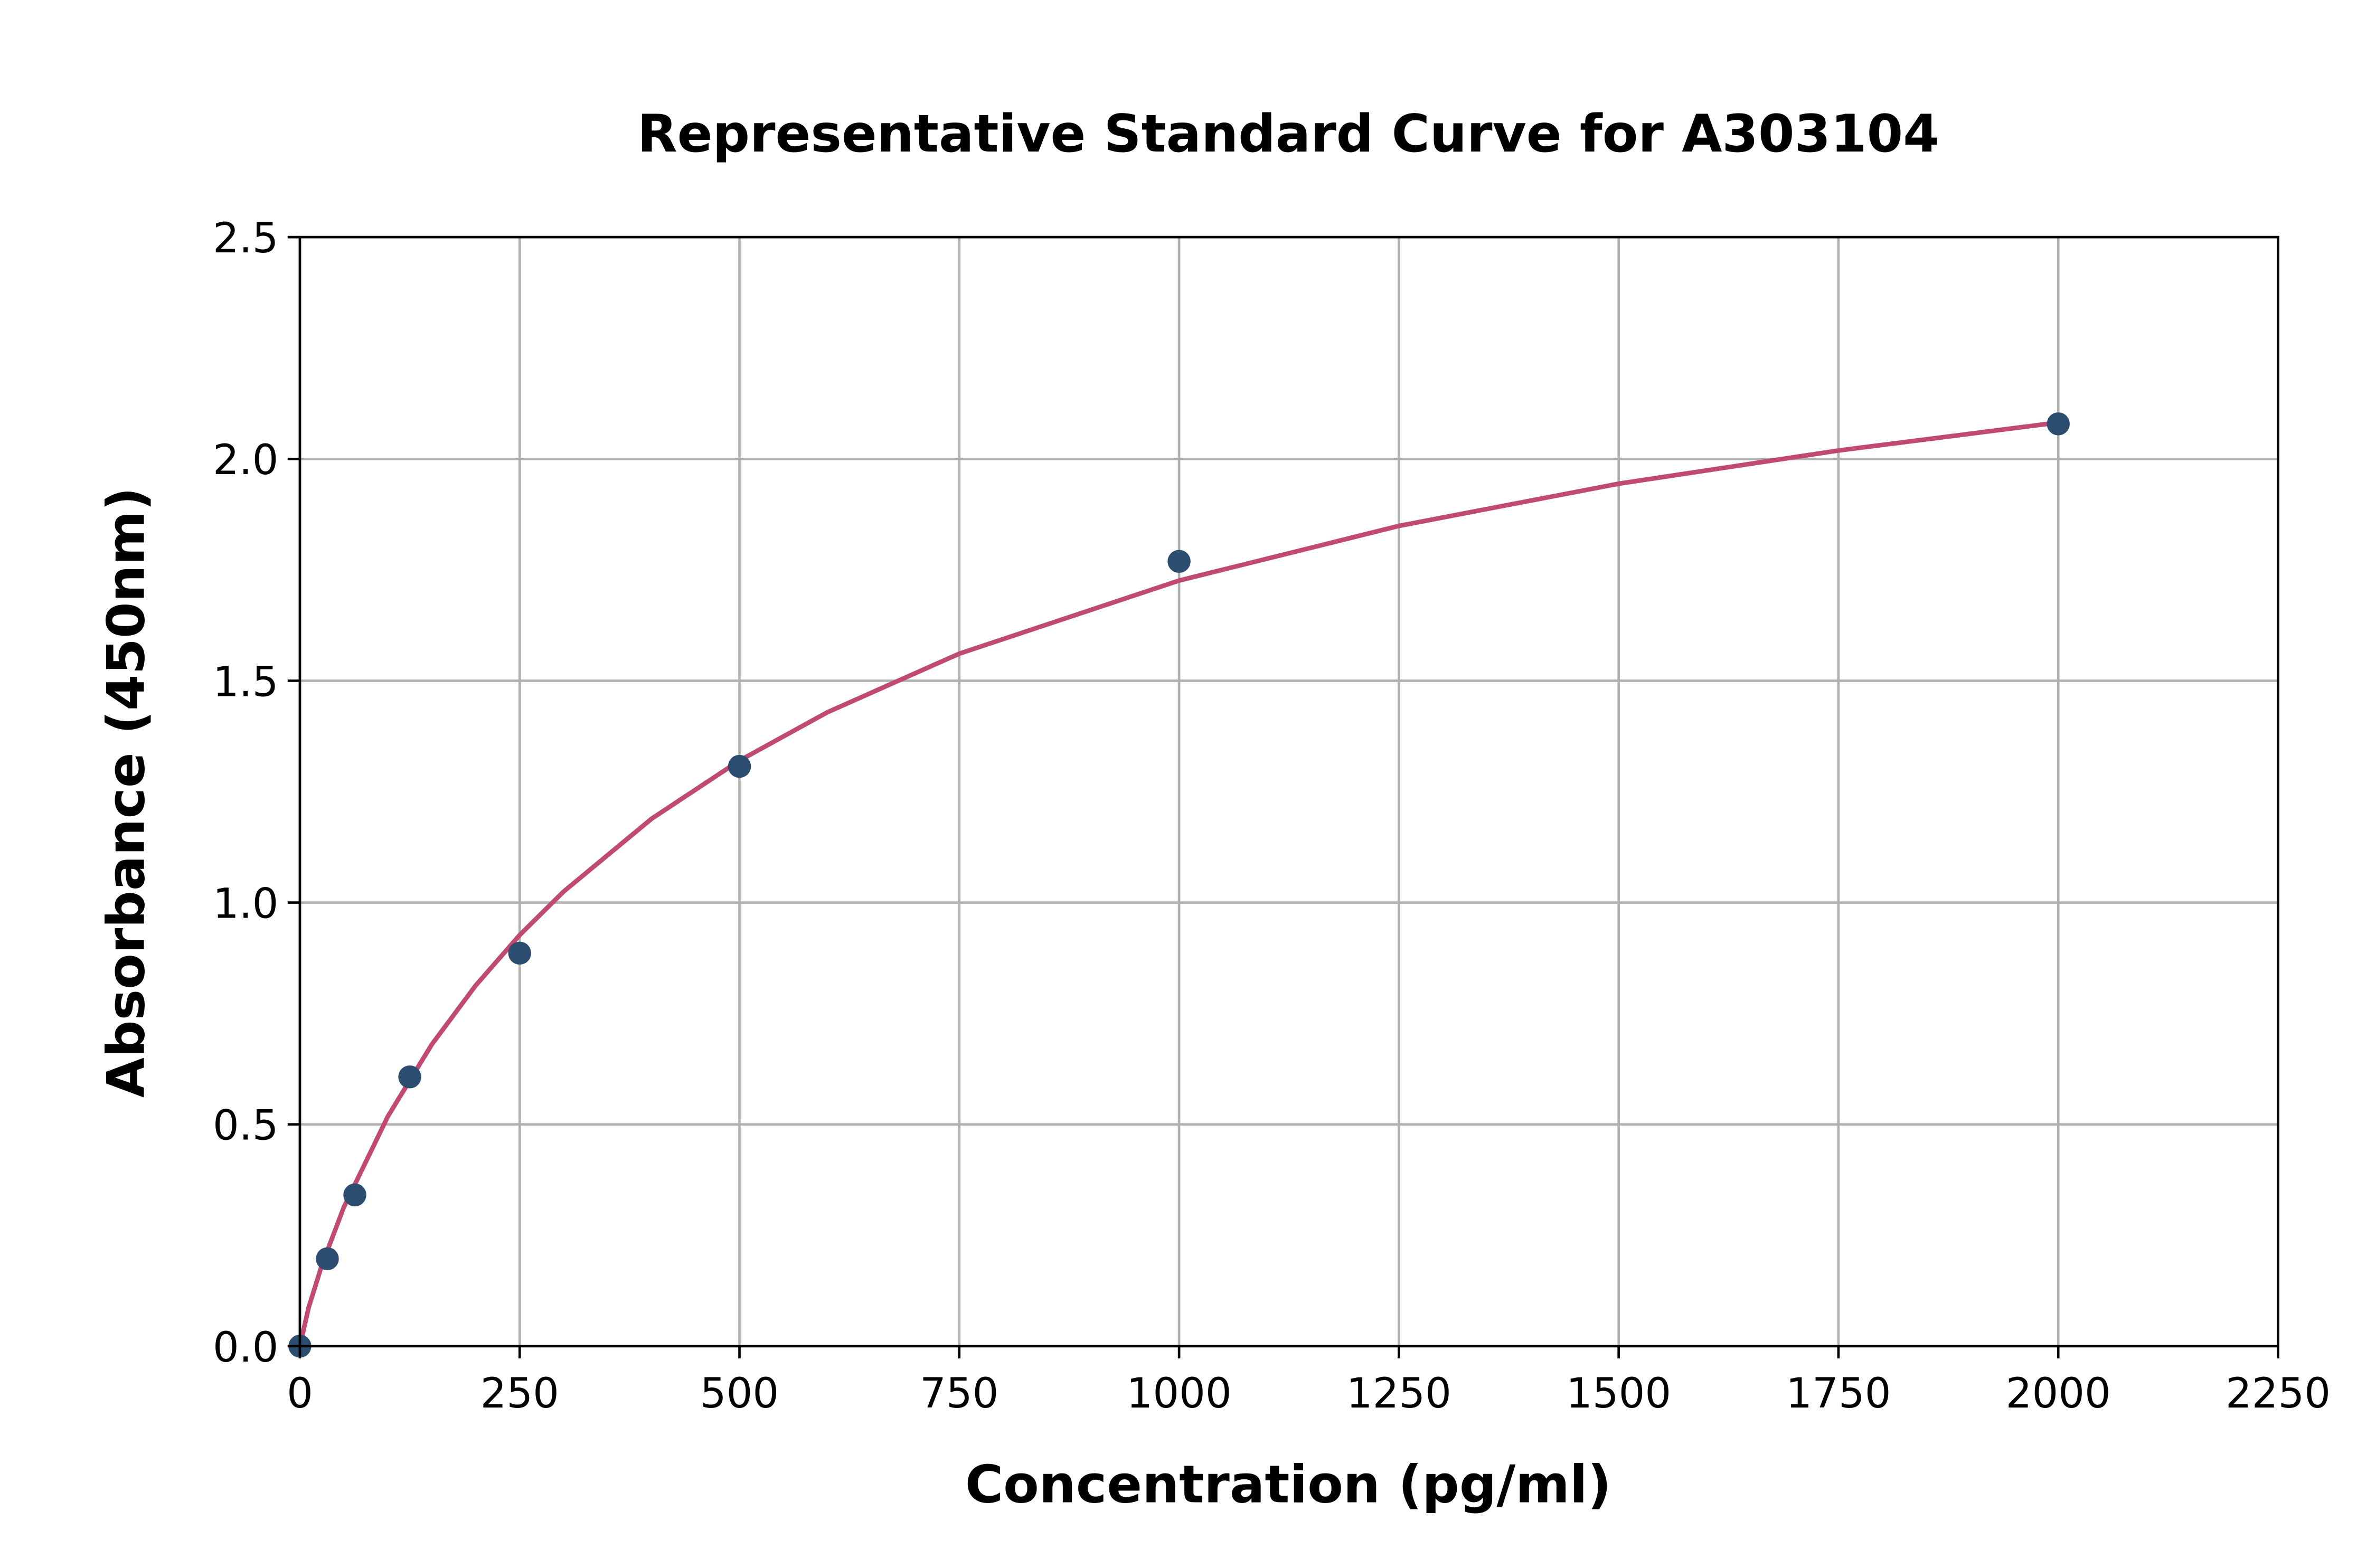  Describe the element at coordinates (520, 1393) in the screenshot. I see `x-tick-label: 250` at that location.